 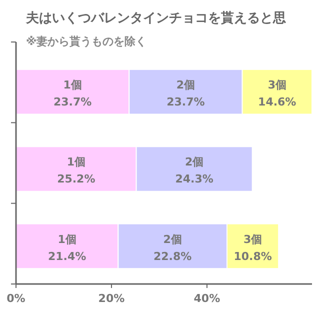 I want to click on chart-subtitle: ※妻から貰うものを除く, so click(x=86, y=41).